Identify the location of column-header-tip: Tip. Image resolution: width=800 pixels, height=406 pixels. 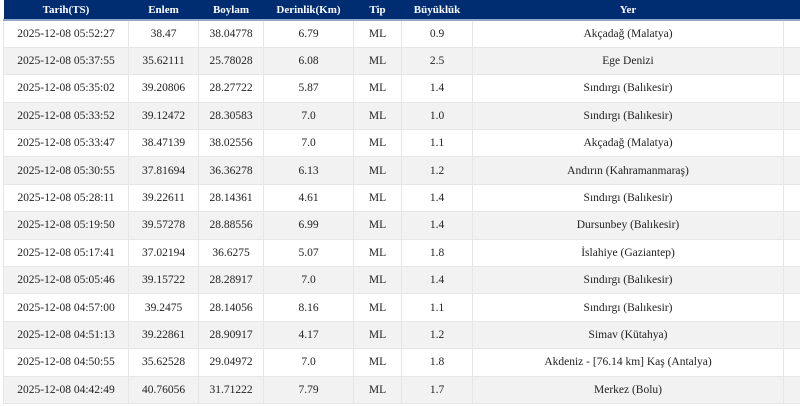
(377, 10).